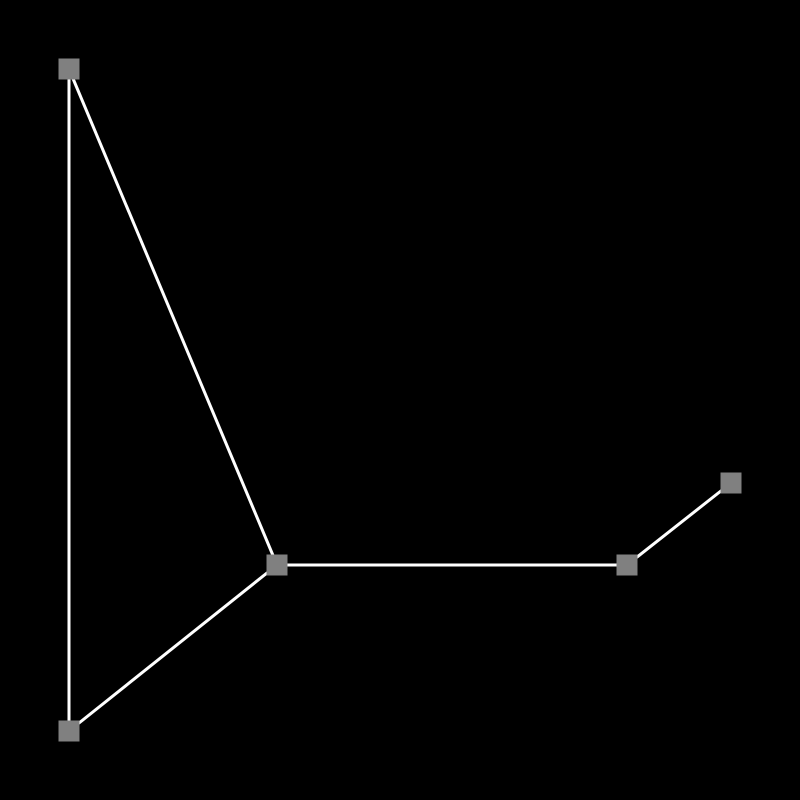  I want to click on edge-n4-n5, so click(679, 524).